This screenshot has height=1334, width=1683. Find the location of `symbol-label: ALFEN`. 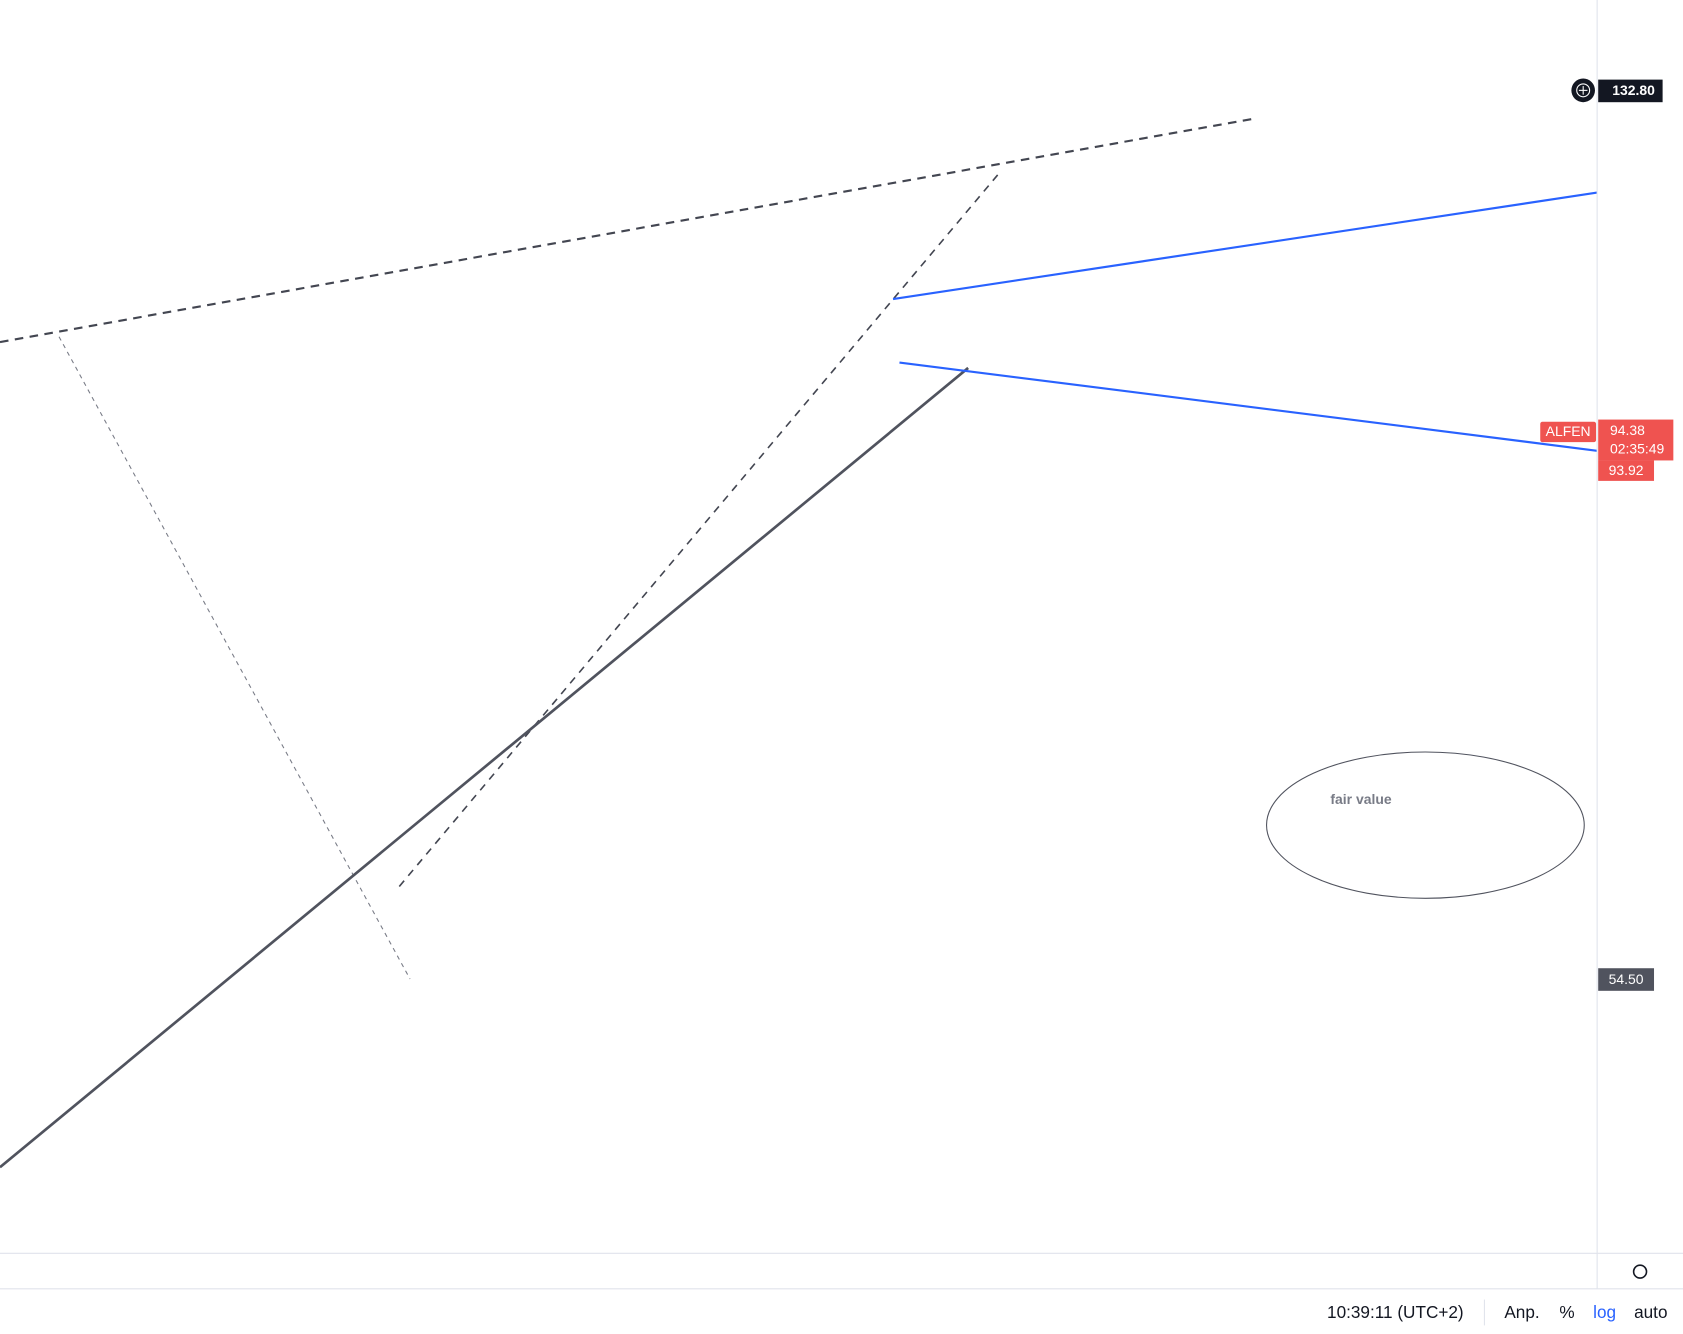

symbol-label: ALFEN is located at coordinates (1568, 431).